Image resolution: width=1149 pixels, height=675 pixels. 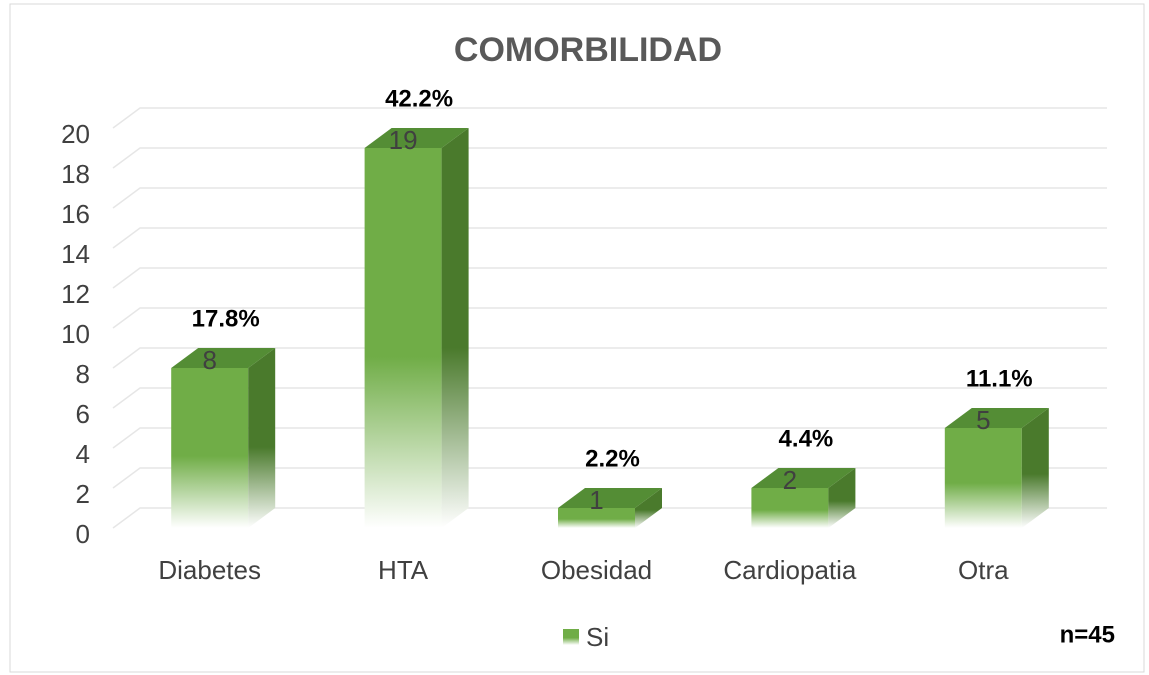 I want to click on y-tick-label: 12, so click(x=75, y=294).